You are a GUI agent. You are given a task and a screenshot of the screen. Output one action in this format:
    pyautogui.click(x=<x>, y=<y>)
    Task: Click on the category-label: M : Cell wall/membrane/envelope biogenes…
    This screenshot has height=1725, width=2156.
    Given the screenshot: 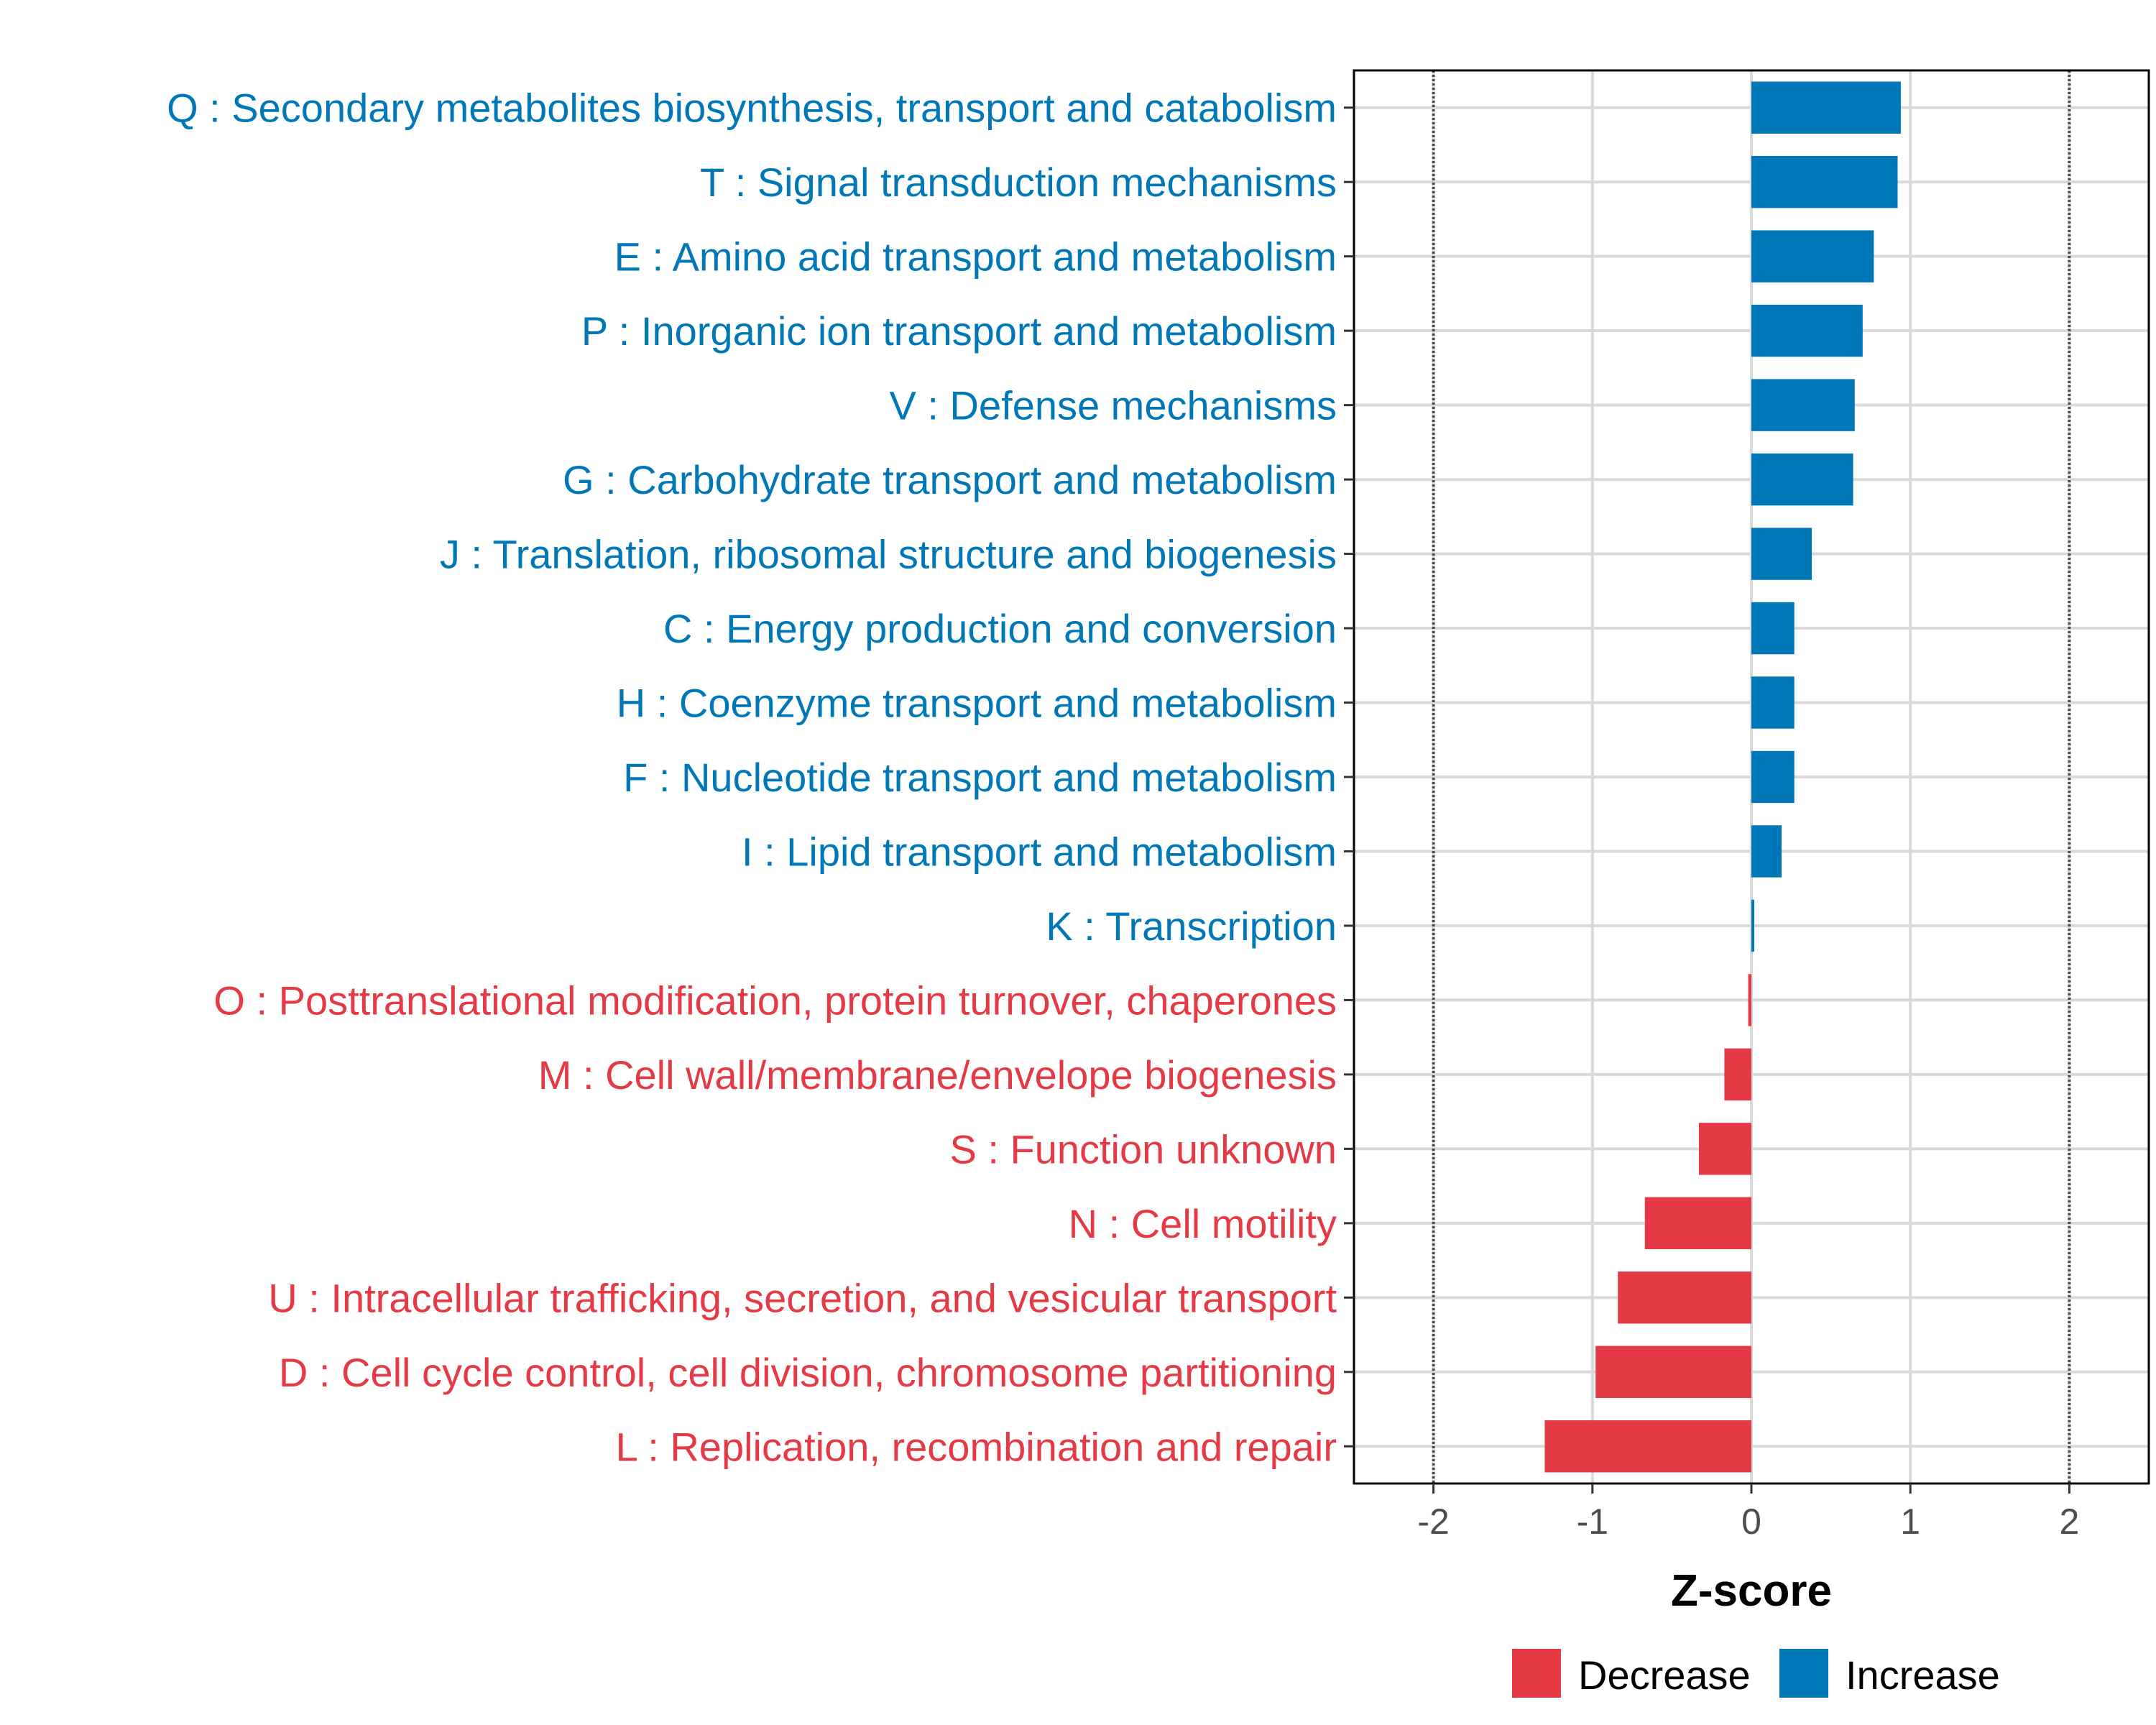 What is the action you would take?
    pyautogui.click(x=937, y=1075)
    